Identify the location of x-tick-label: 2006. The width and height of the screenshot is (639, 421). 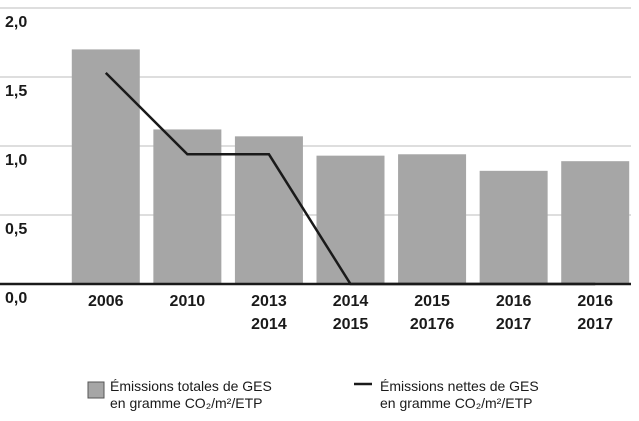
(106, 301).